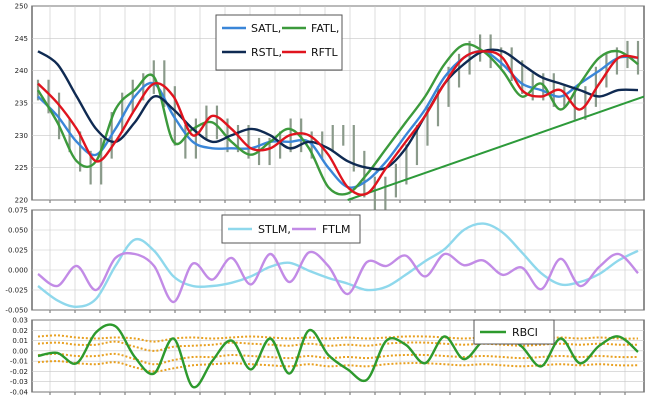 The image size is (650, 400). I want to click on y-tick-label: -0.01, so click(19, 362).